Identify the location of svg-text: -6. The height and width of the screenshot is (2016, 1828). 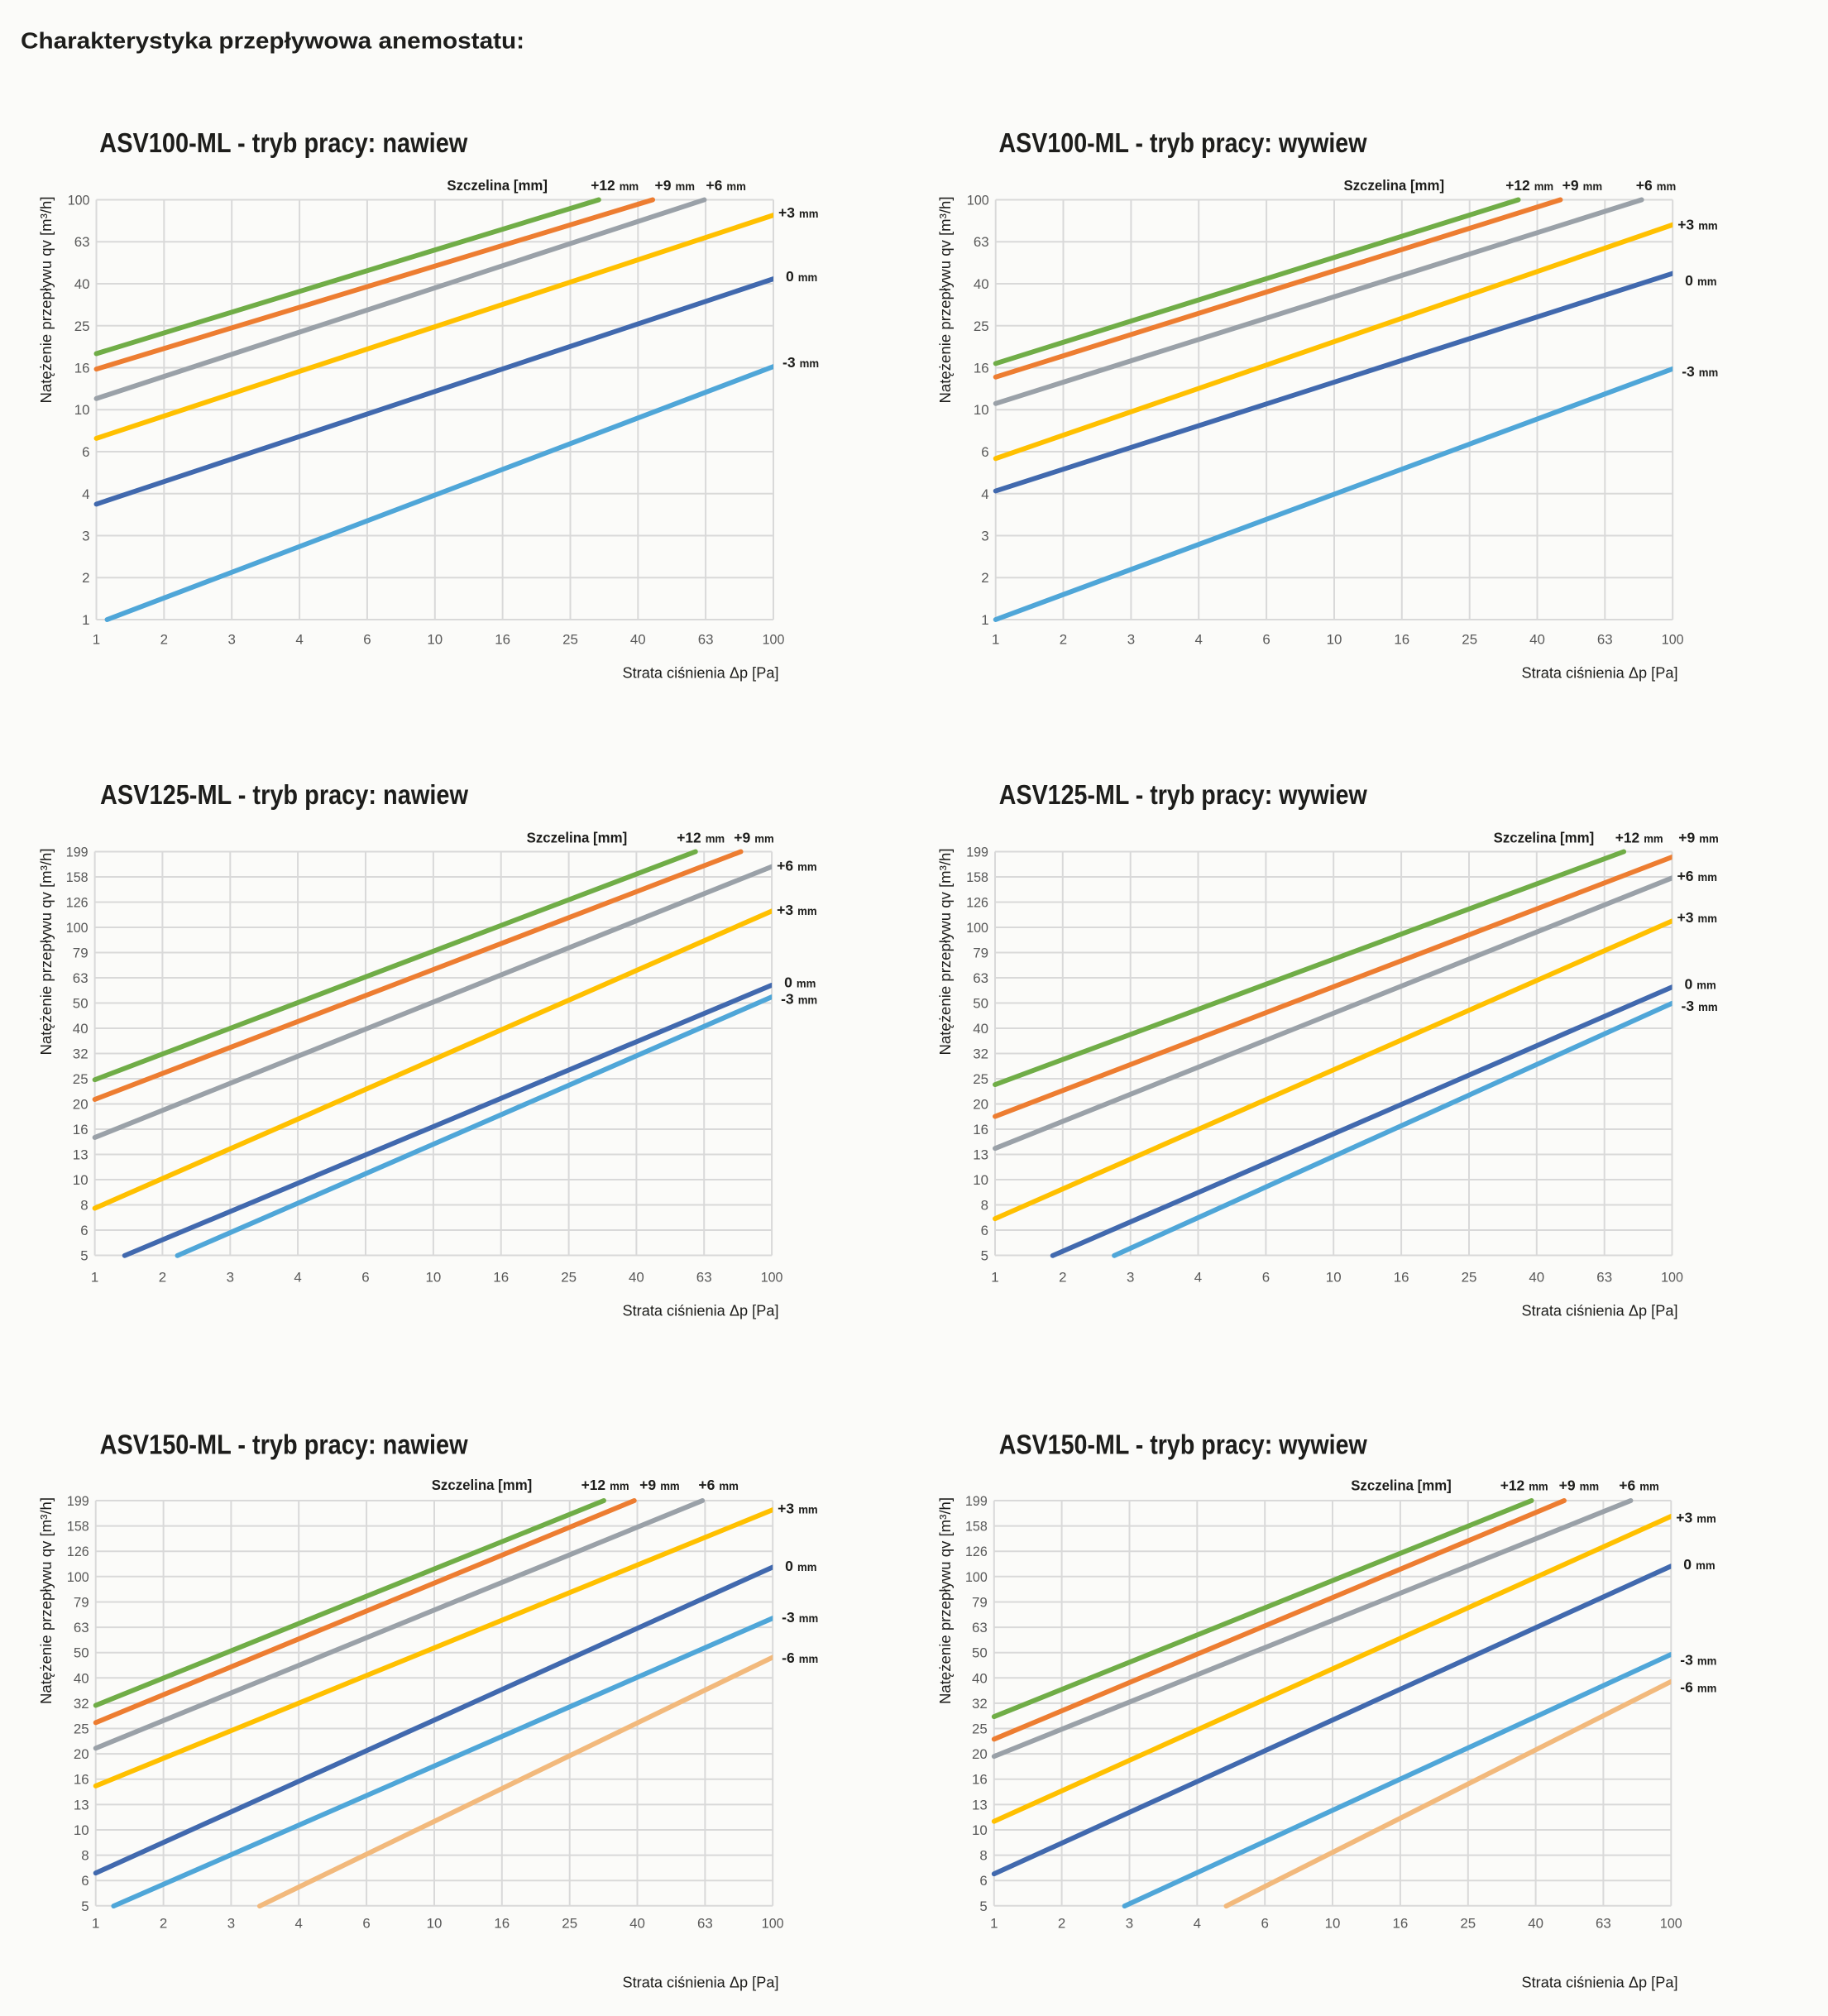
(1686, 1688).